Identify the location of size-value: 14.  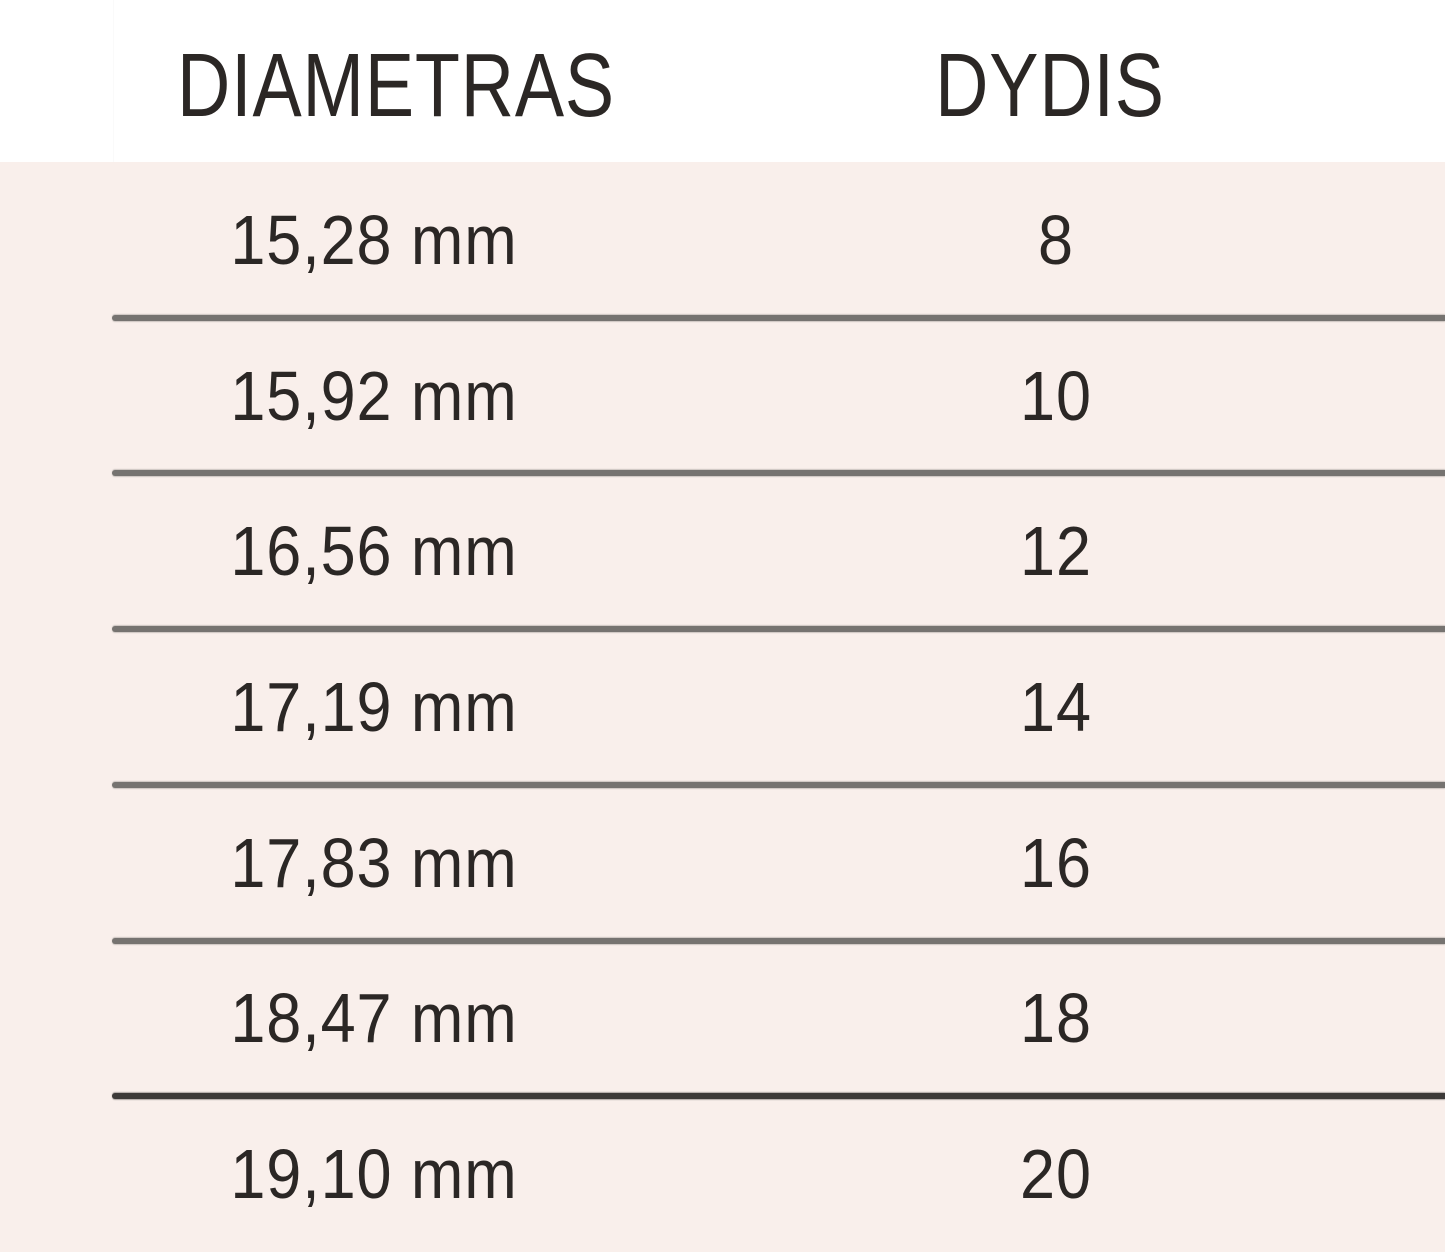
(1056, 707).